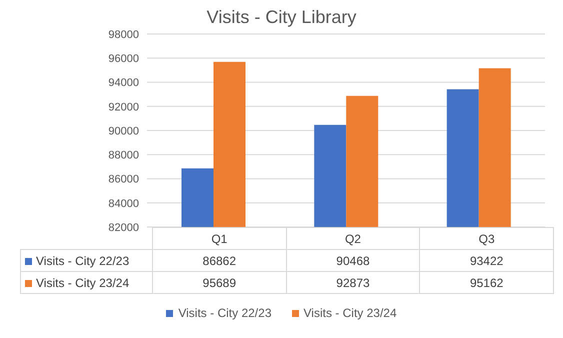 The height and width of the screenshot is (338, 563). I want to click on data-label: 90468, so click(353, 261).